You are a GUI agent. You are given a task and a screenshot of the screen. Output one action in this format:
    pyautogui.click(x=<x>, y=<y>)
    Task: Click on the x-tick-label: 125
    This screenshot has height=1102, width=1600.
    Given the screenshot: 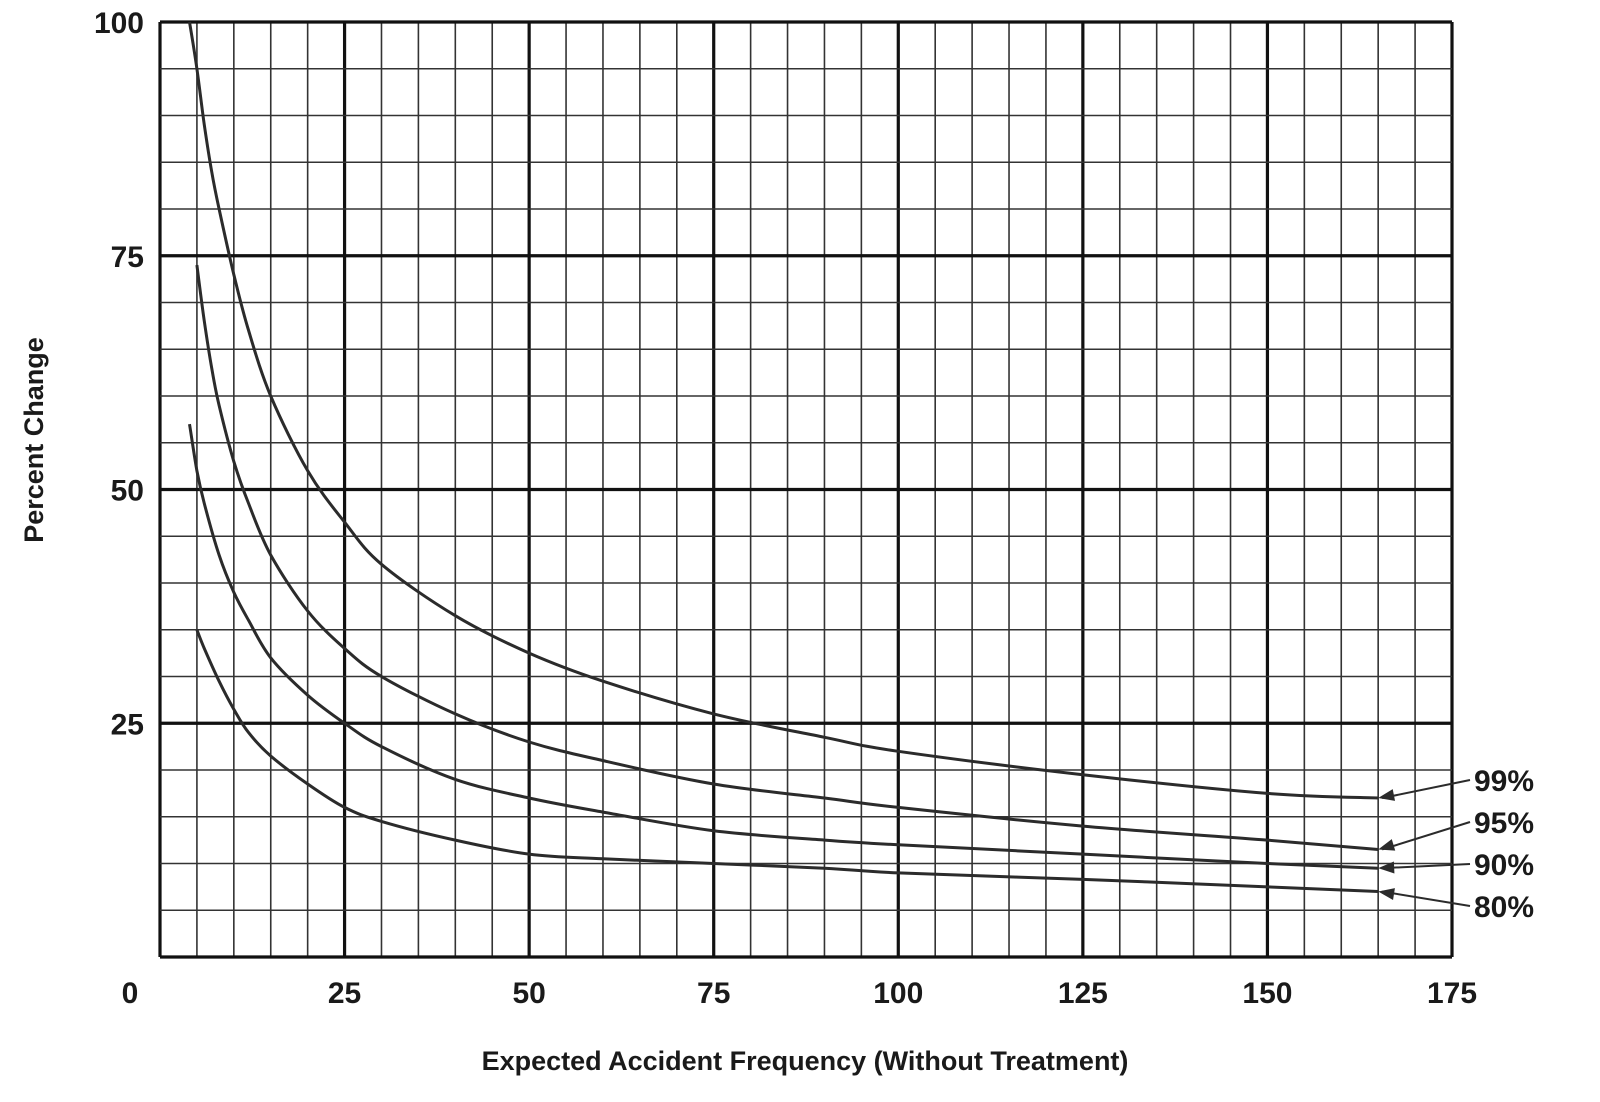 What is the action you would take?
    pyautogui.click(x=1083, y=993)
    